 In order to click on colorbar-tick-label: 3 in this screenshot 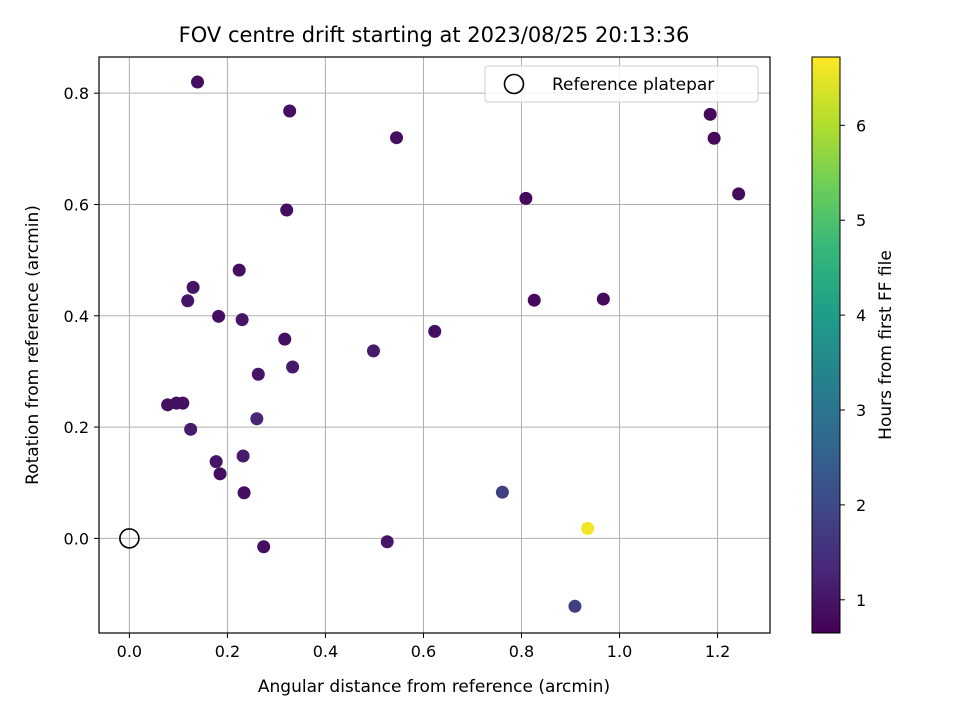, I will do `click(861, 410)`.